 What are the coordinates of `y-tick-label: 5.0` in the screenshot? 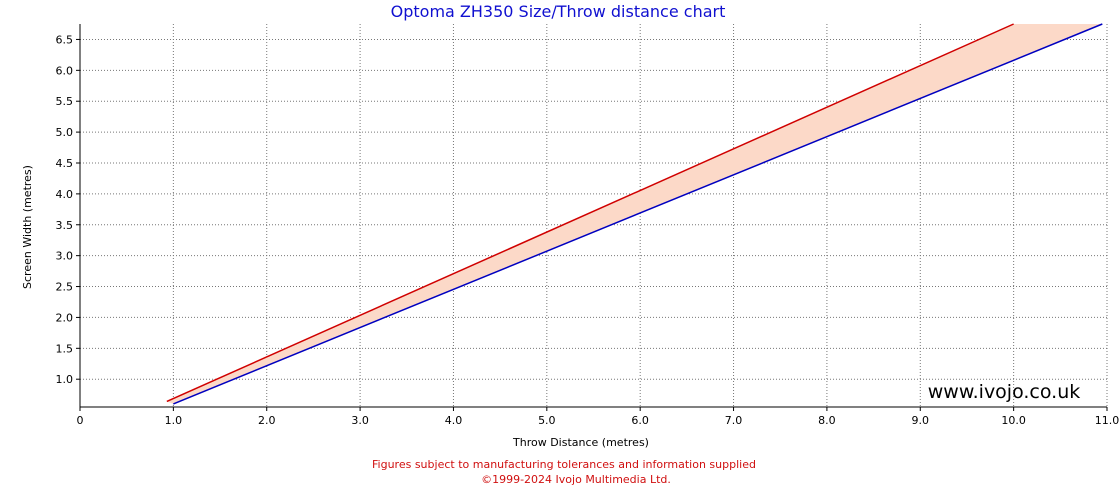 It's located at (65, 132).